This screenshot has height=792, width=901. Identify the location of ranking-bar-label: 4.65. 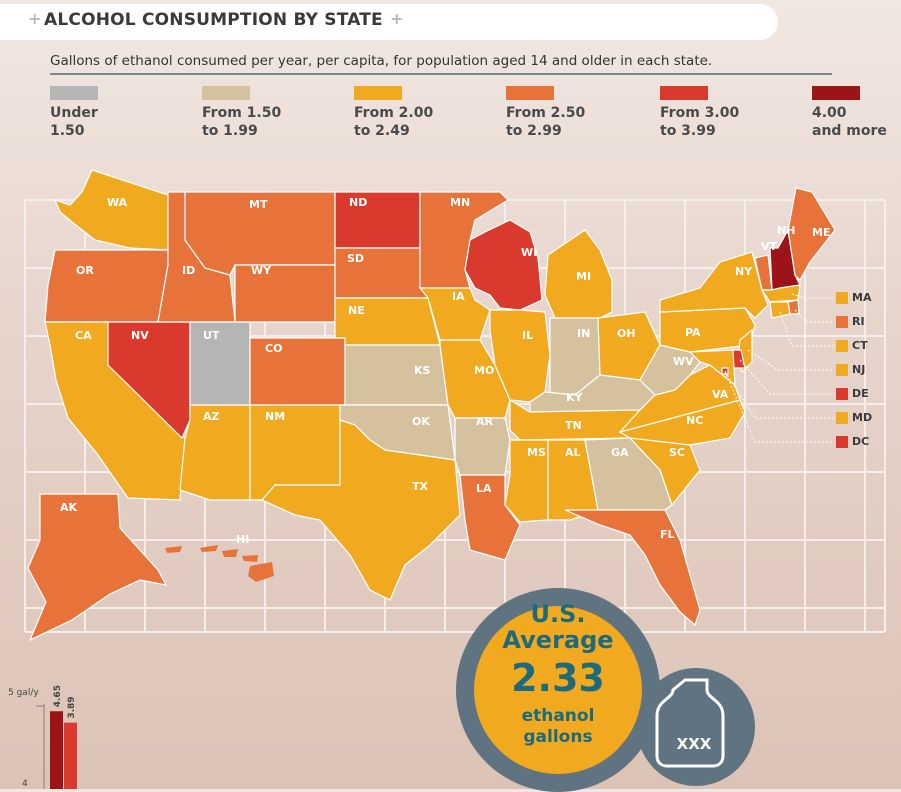
(58, 696).